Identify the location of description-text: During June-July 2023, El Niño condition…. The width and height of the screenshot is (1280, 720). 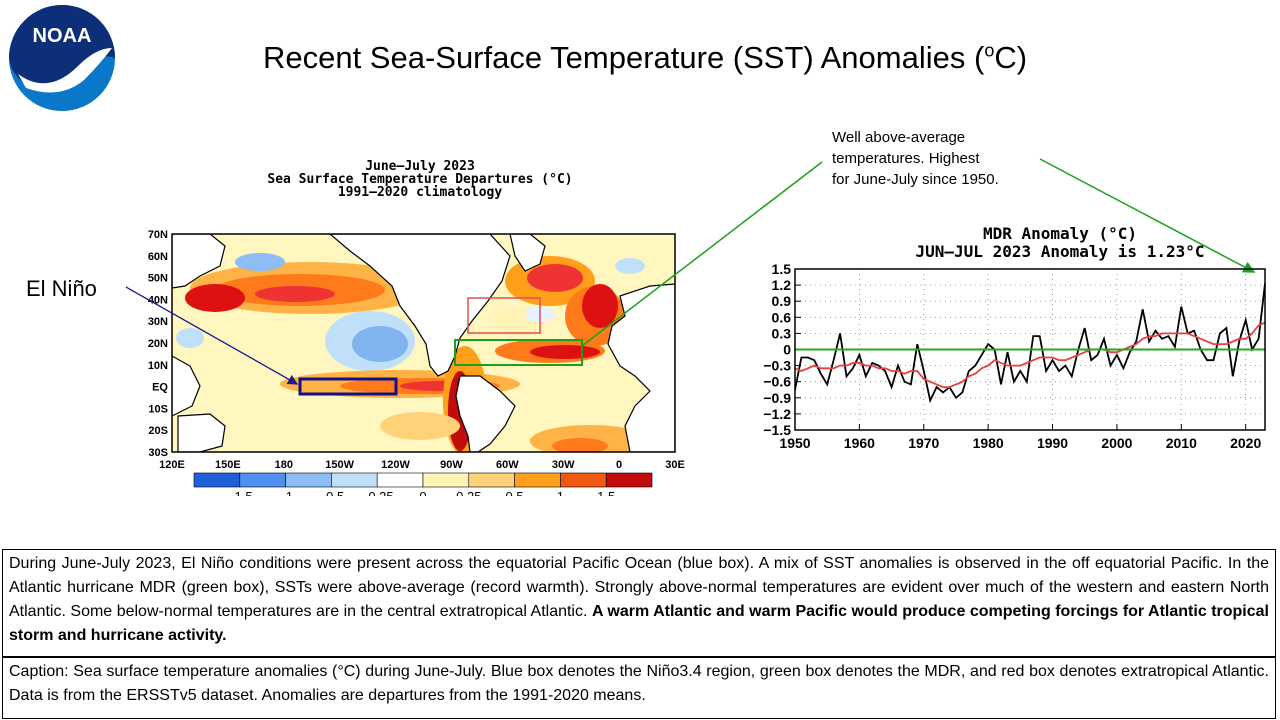
(639, 587).